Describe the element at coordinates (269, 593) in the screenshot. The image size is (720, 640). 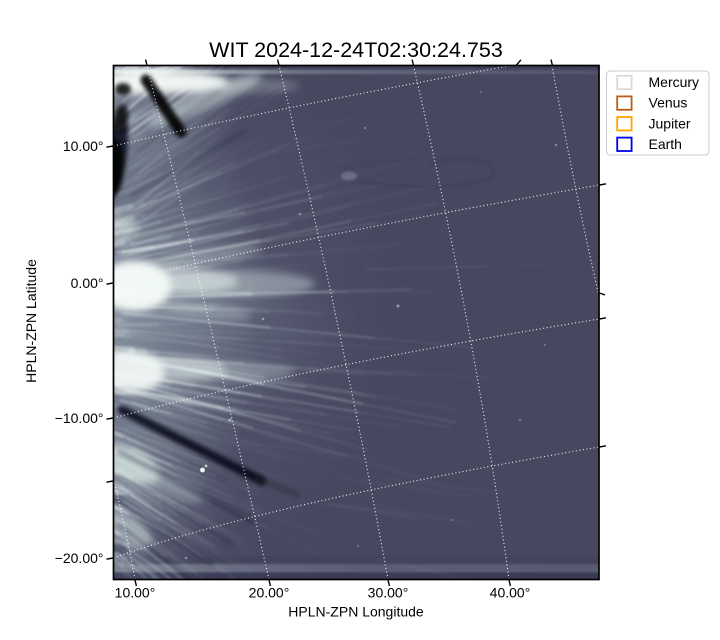
I see `svg-text: 20.00°` at that location.